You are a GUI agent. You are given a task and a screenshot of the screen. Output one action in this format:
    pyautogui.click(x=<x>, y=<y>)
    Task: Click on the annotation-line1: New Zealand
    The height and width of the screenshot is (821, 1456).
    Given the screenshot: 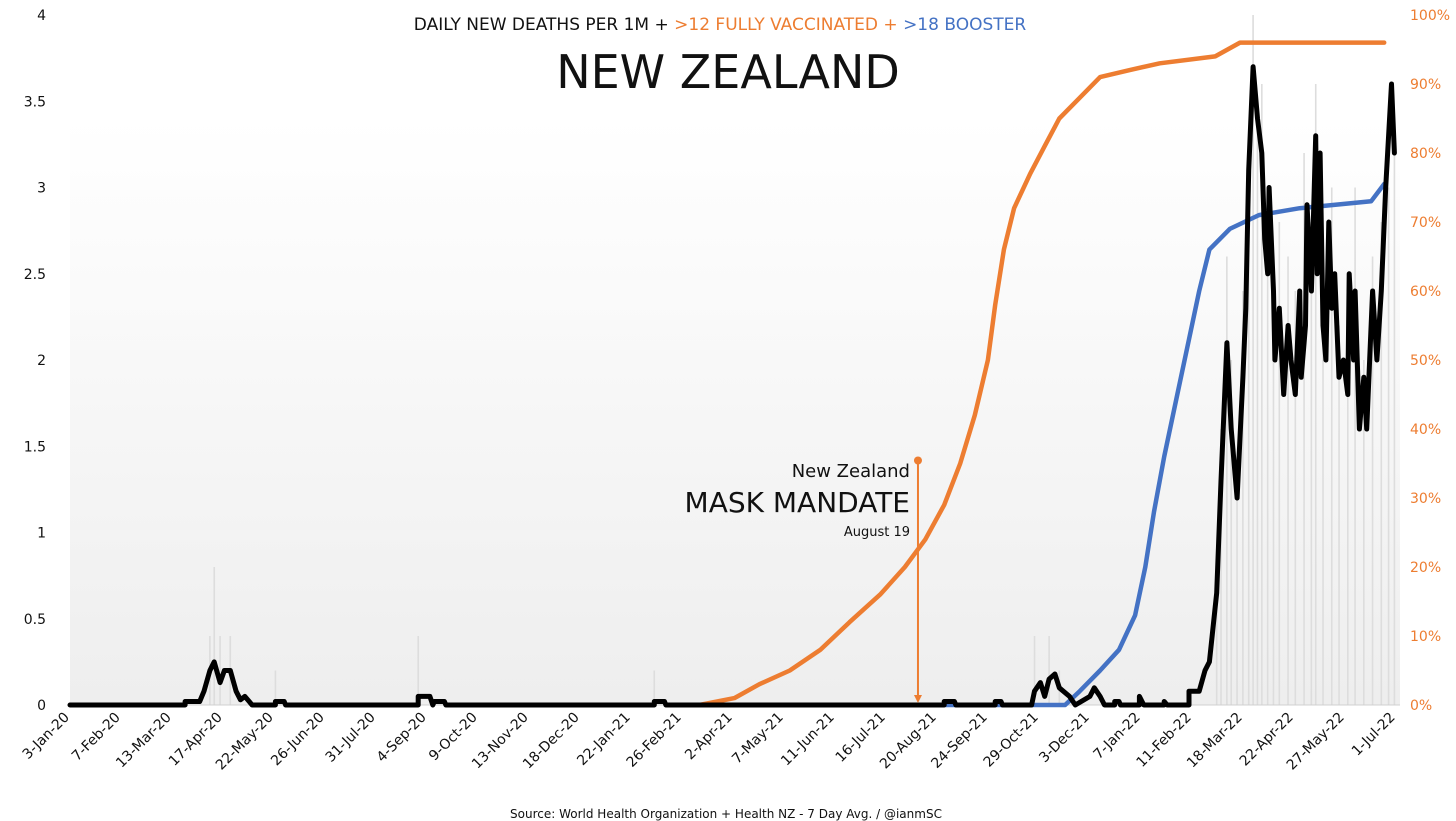 What is the action you would take?
    pyautogui.click(x=851, y=471)
    